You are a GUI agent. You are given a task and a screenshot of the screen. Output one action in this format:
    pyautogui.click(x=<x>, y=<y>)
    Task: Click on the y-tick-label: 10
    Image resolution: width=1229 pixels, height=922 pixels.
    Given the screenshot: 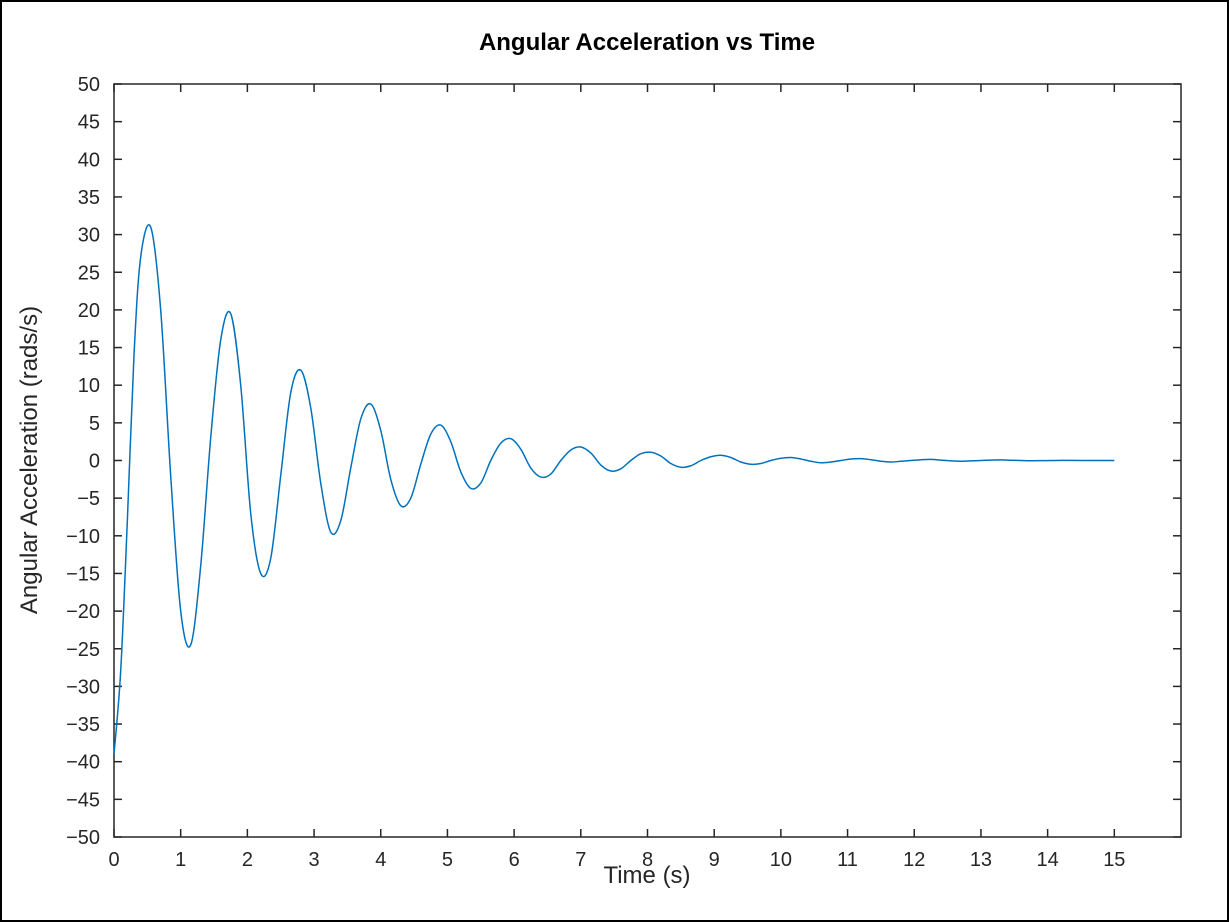 What is the action you would take?
    pyautogui.click(x=89, y=386)
    